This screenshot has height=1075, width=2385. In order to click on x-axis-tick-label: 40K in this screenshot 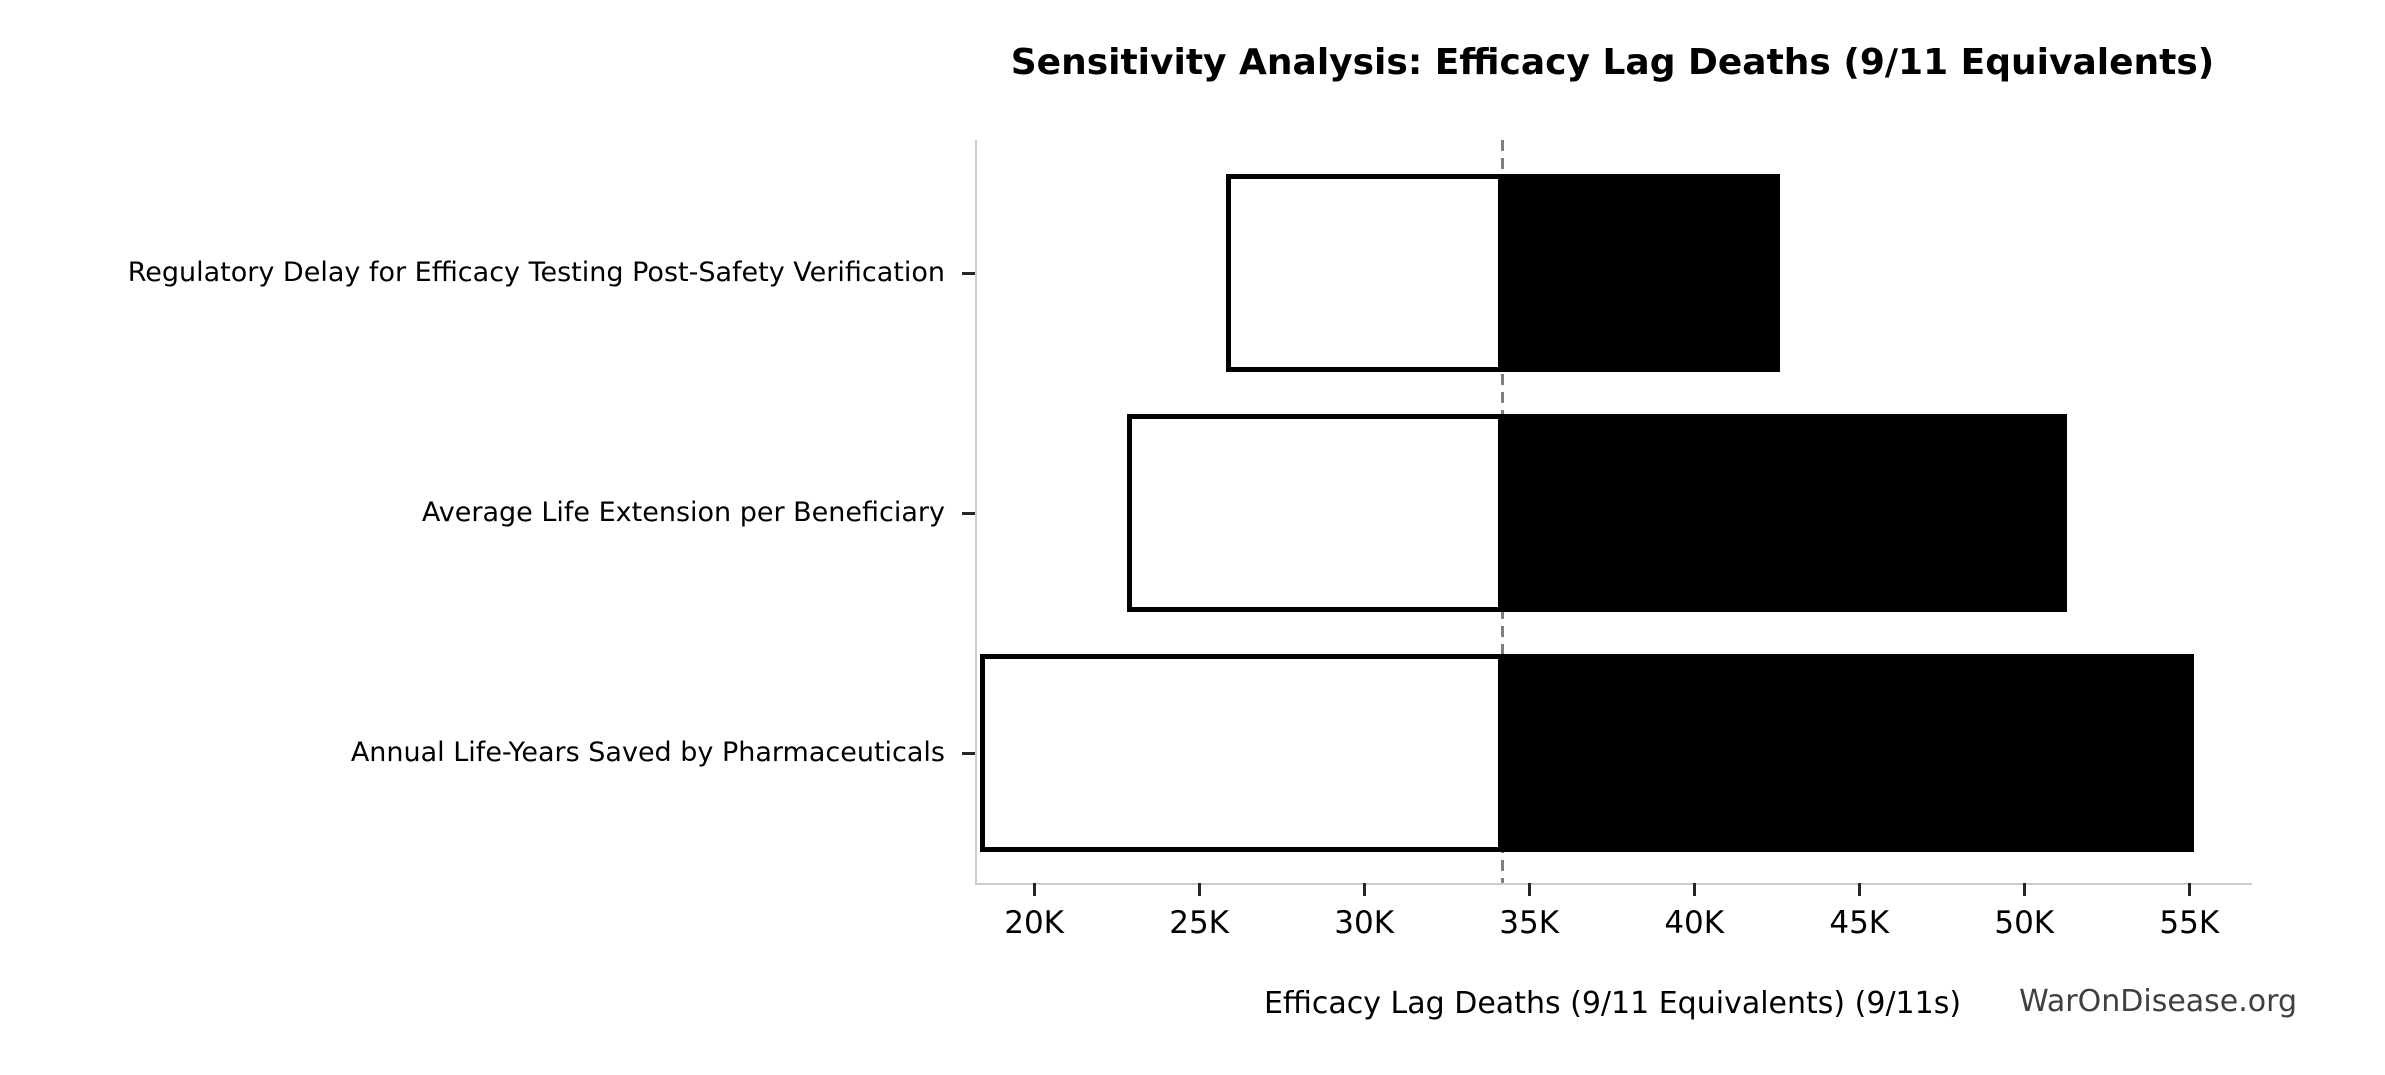, I will do `click(1694, 923)`.